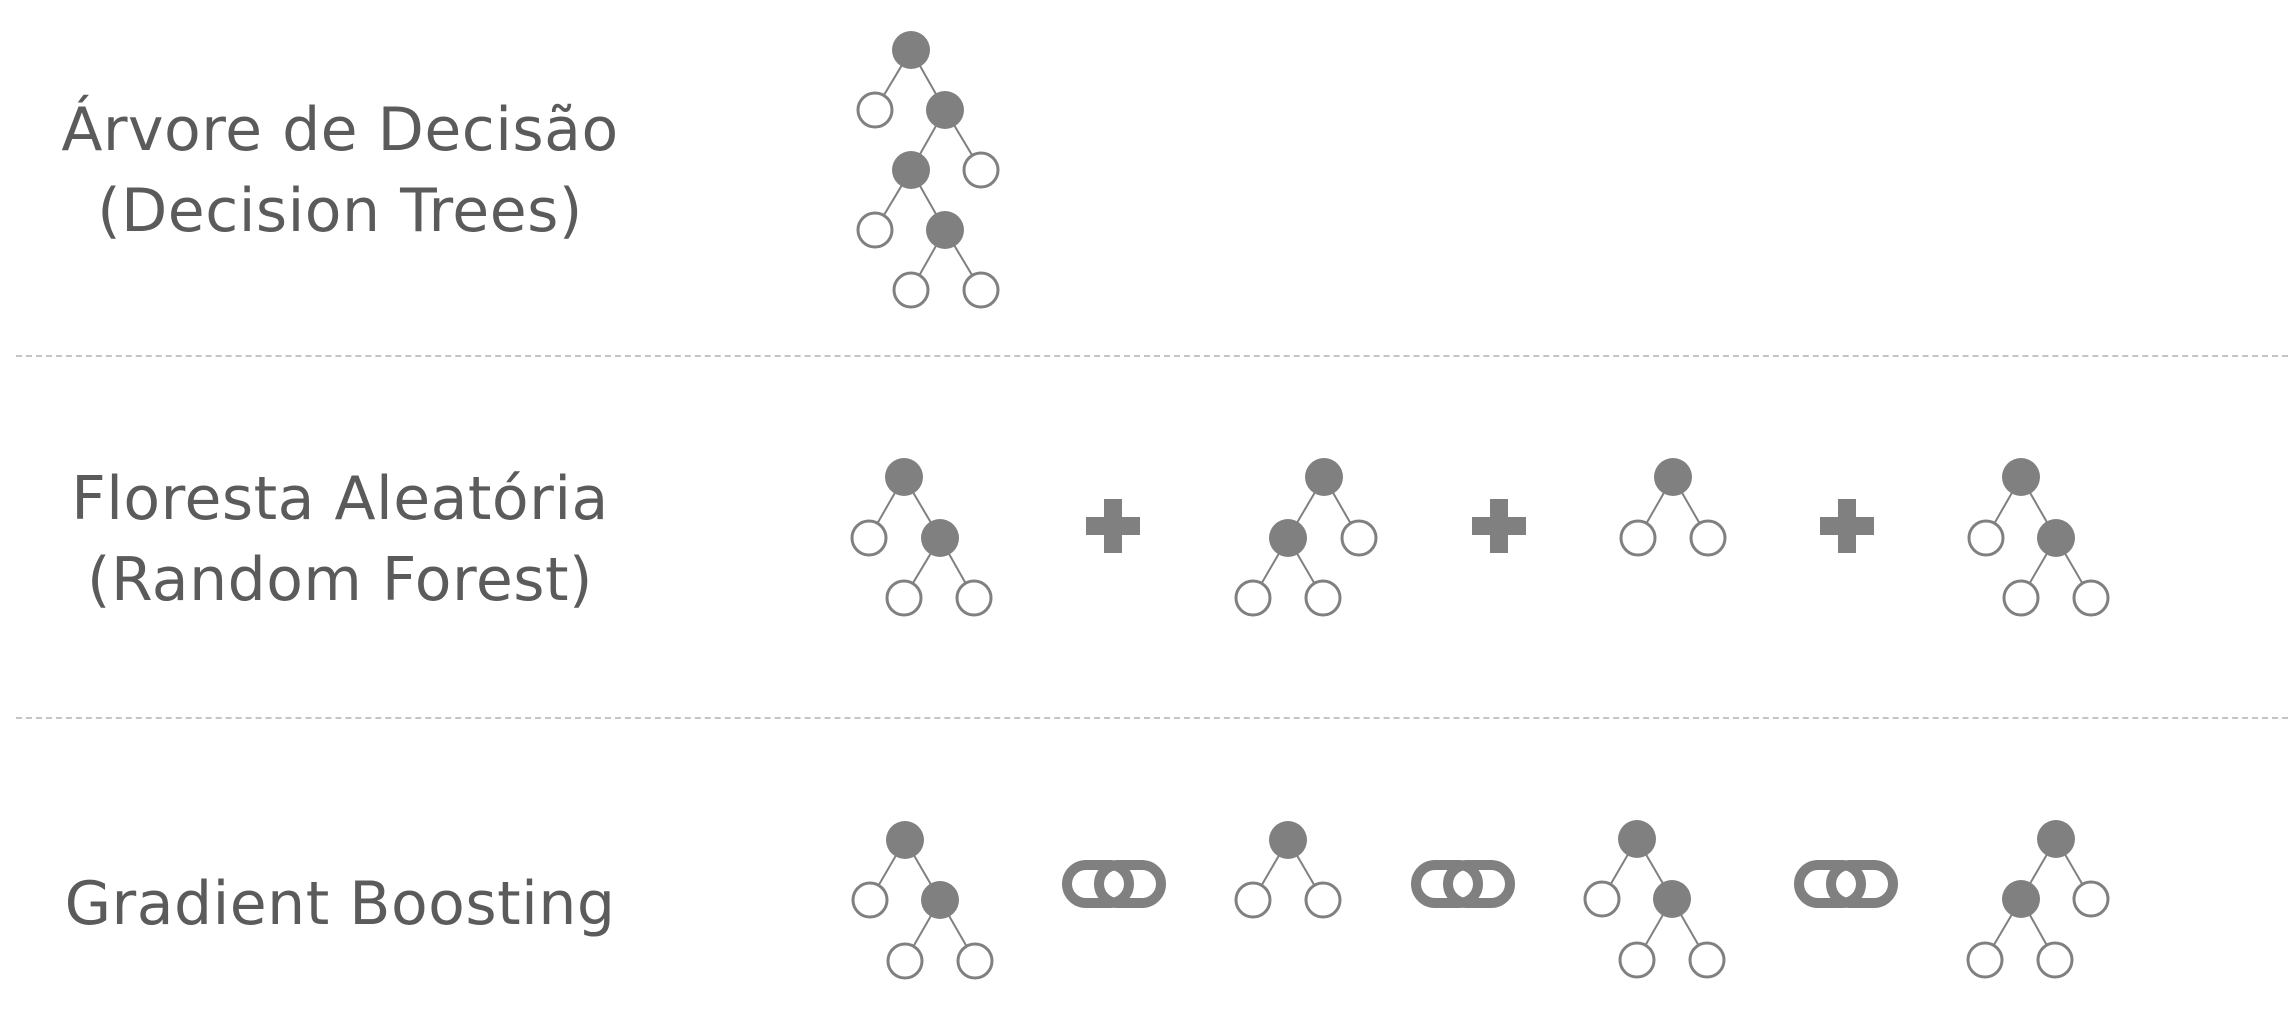  Describe the element at coordinates (340, 130) in the screenshot. I see `decision-trees-title-pt: Árvore de Decisão` at that location.